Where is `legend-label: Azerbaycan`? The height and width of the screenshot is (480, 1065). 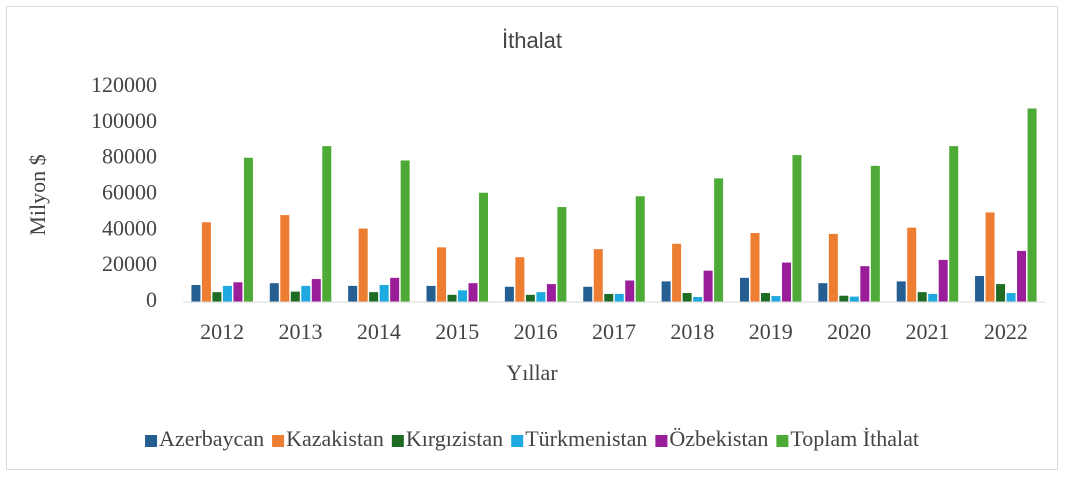 legend-label: Azerbaycan is located at coordinates (211, 438).